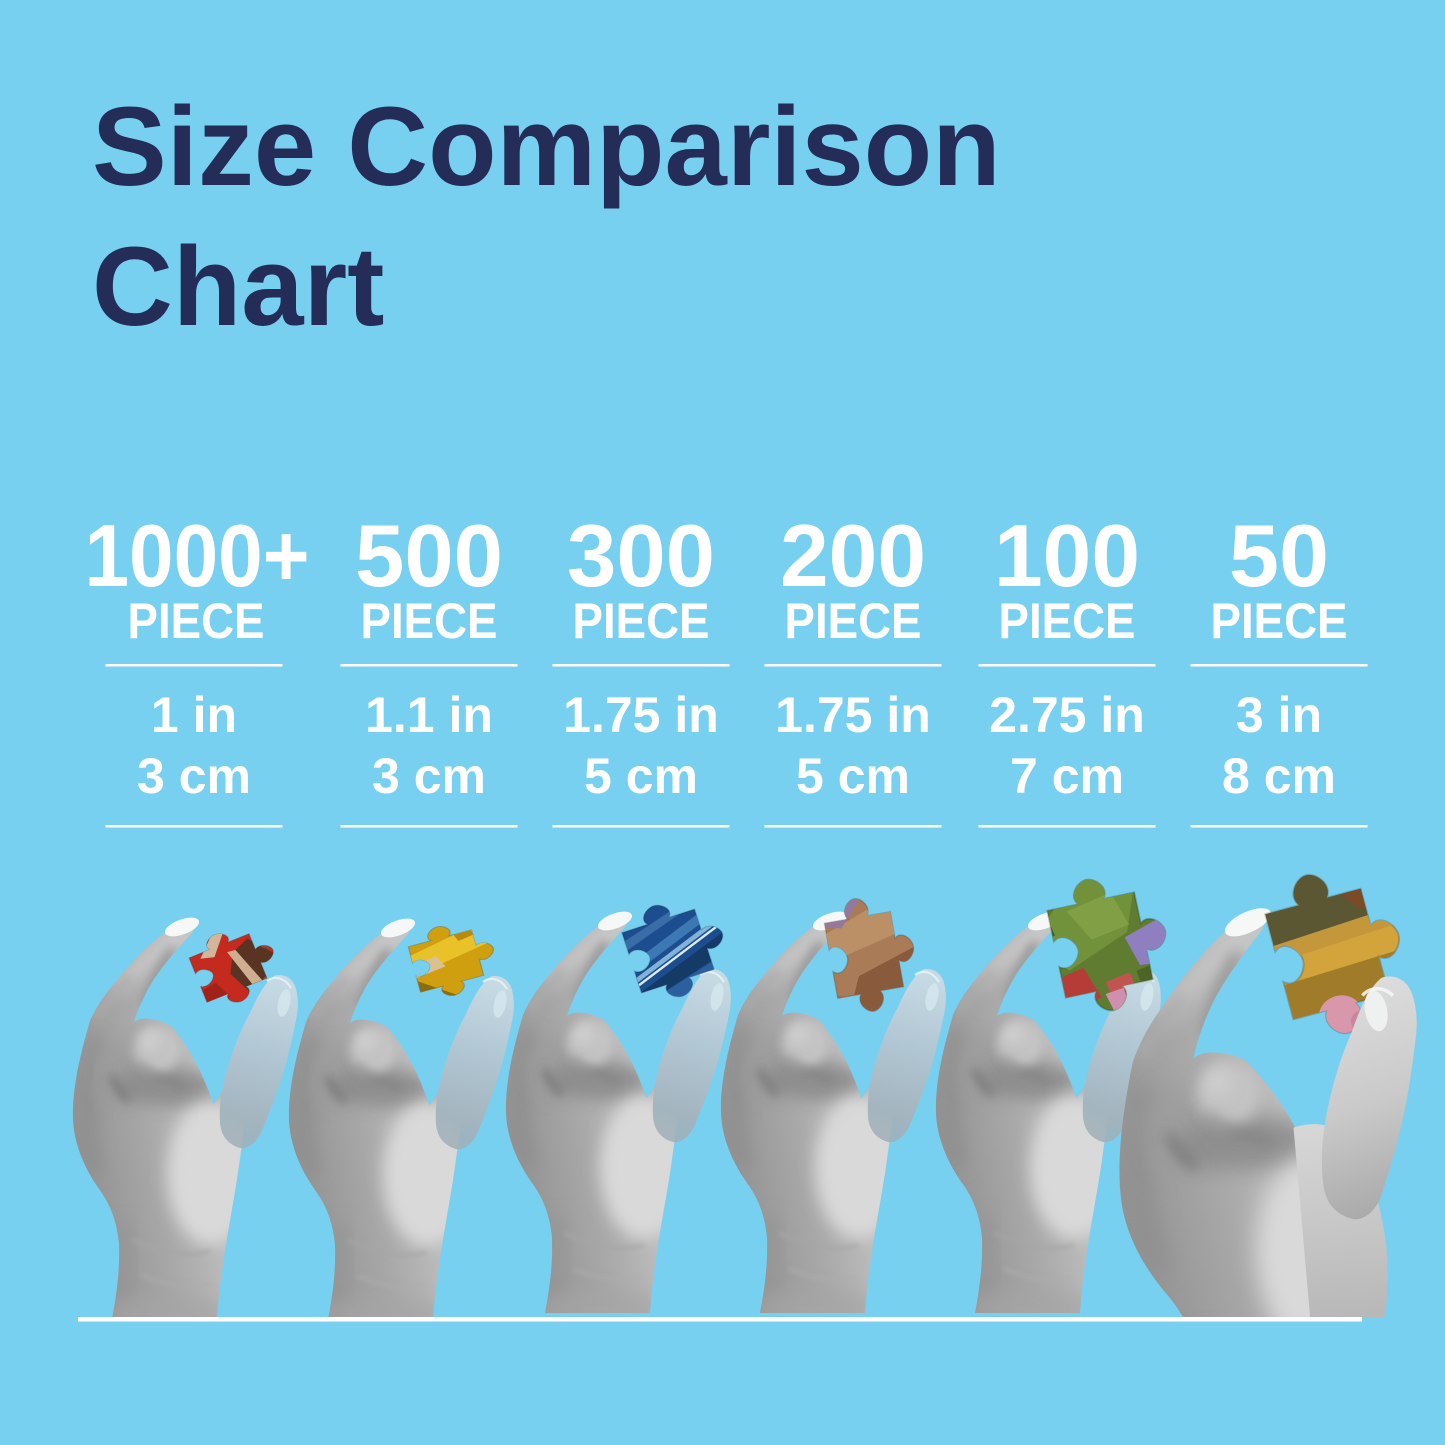  Describe the element at coordinates (1067, 776) in the screenshot. I see `svg-text: 7 cm` at that location.